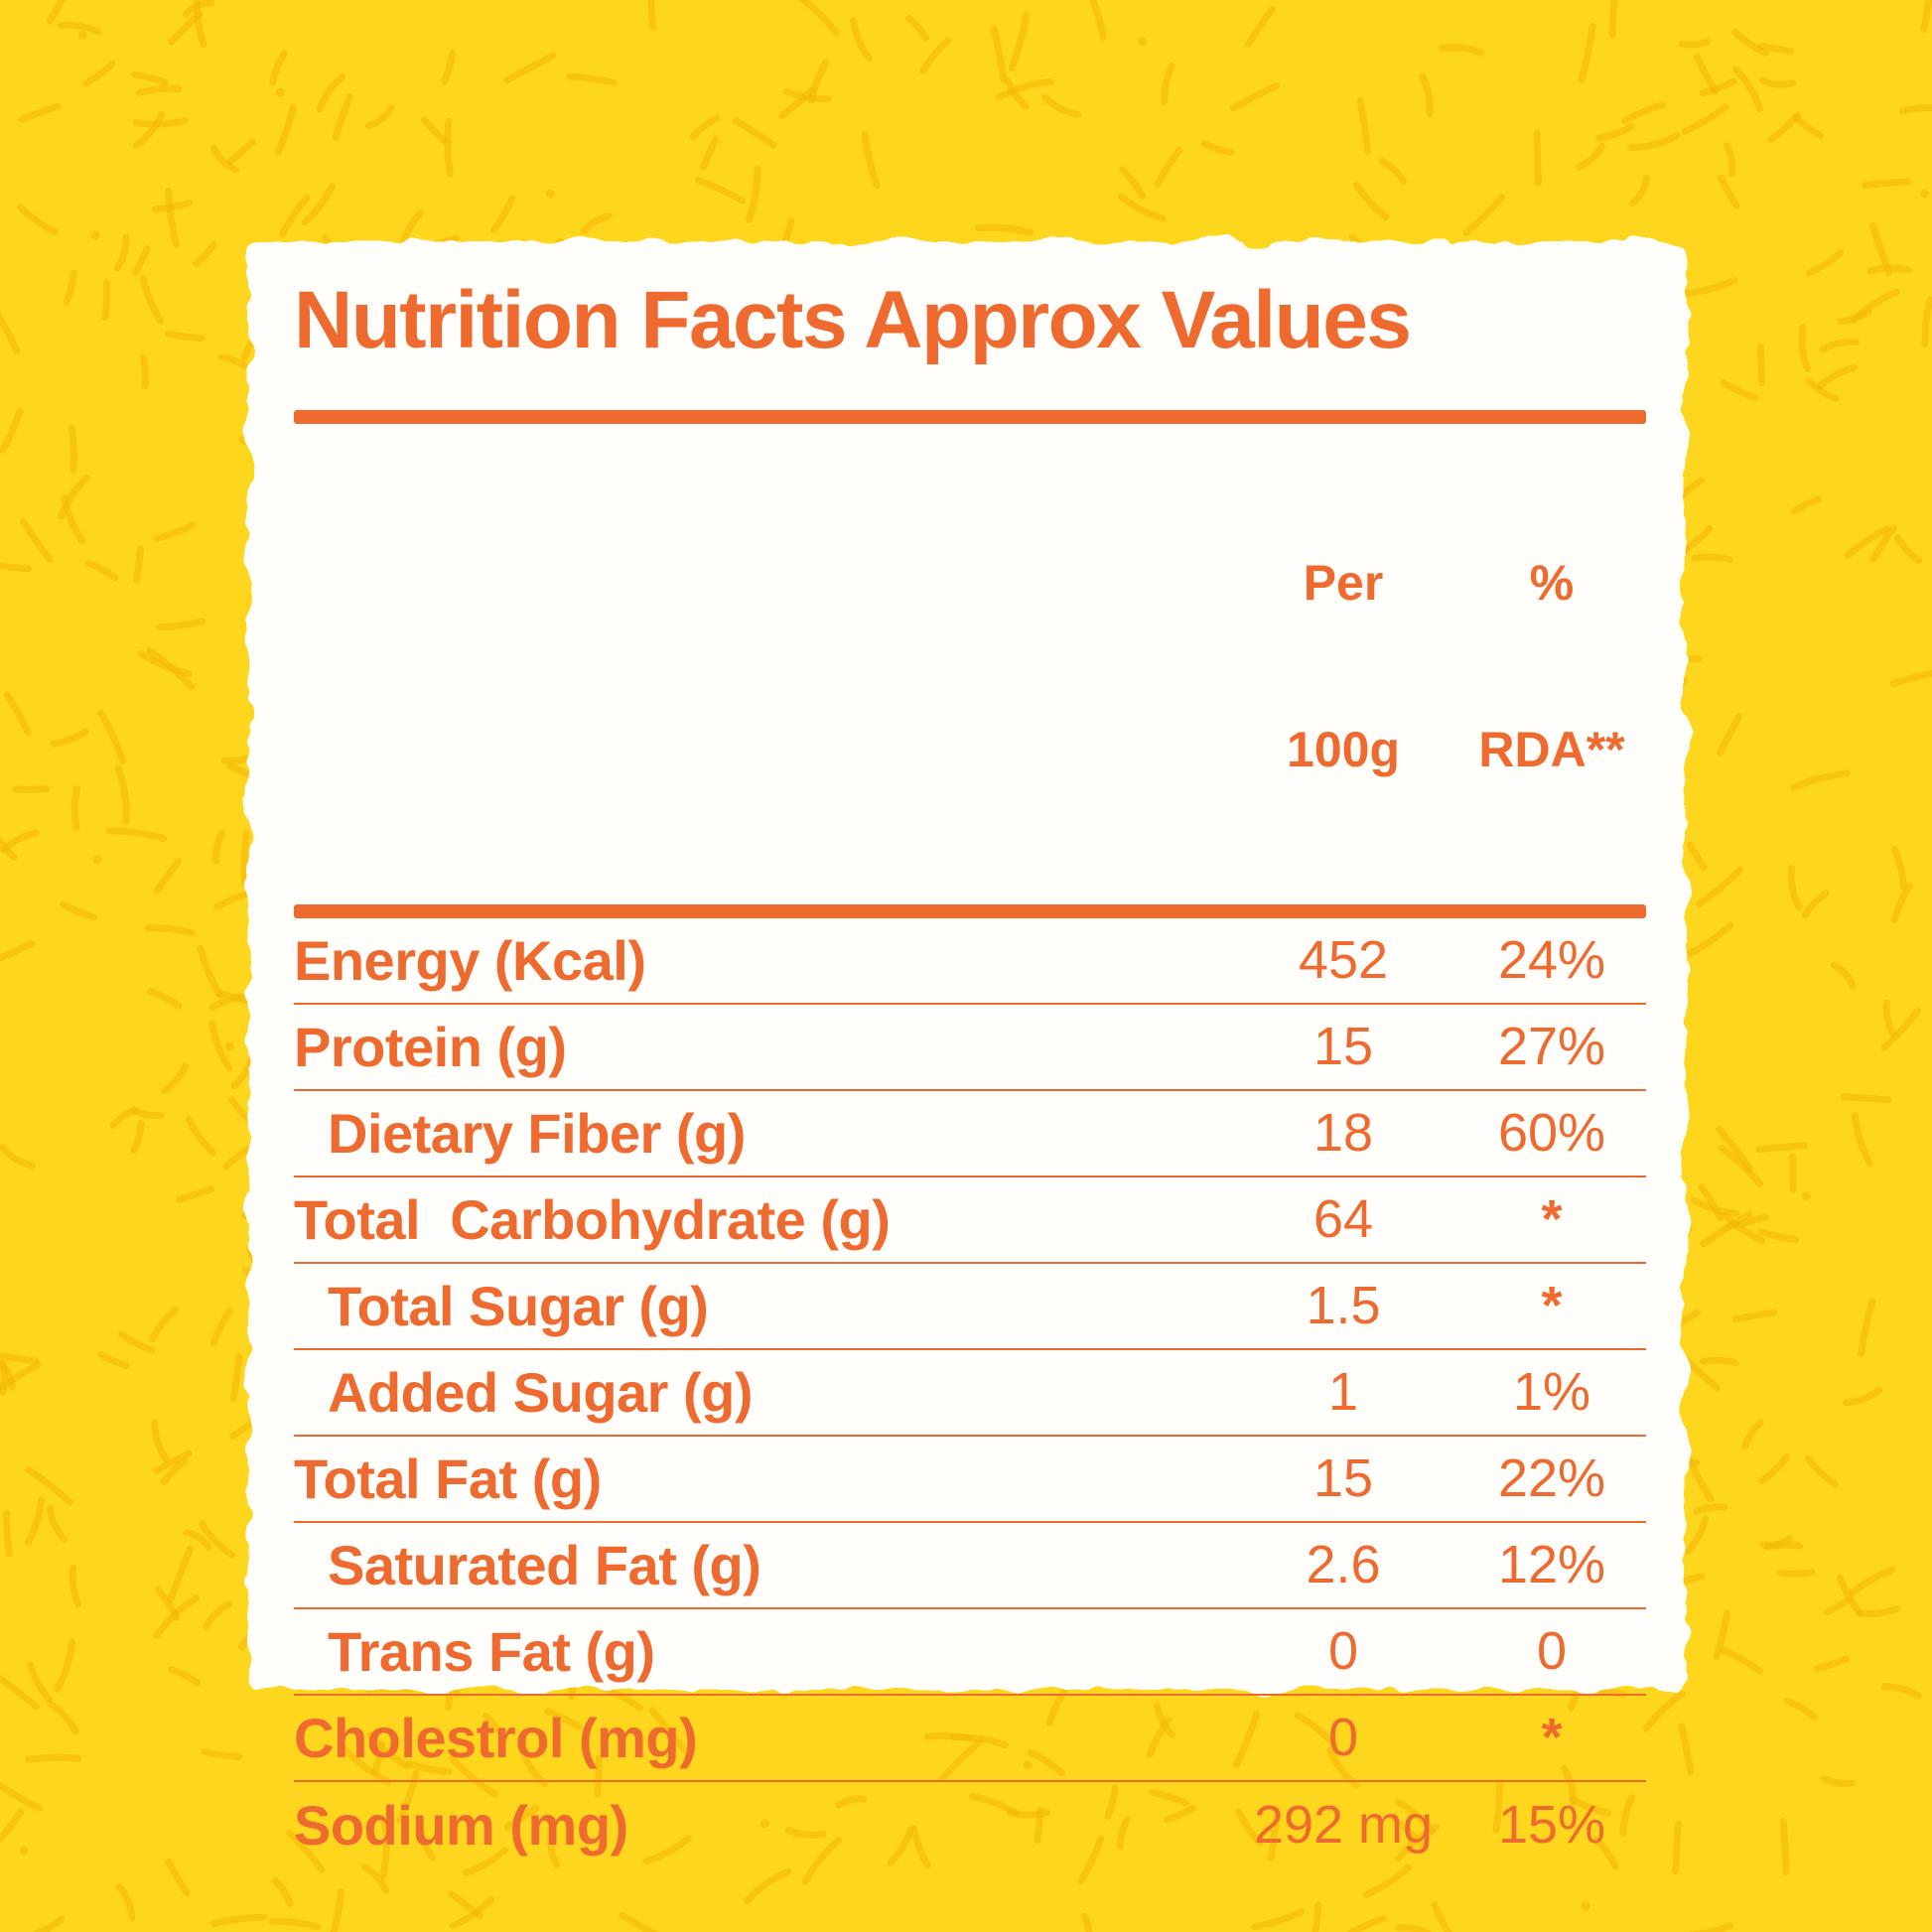 Image resolution: width=1932 pixels, height=1932 pixels. I want to click on table-row-protein: Protein (g) 15 27%, so click(970, 1048).